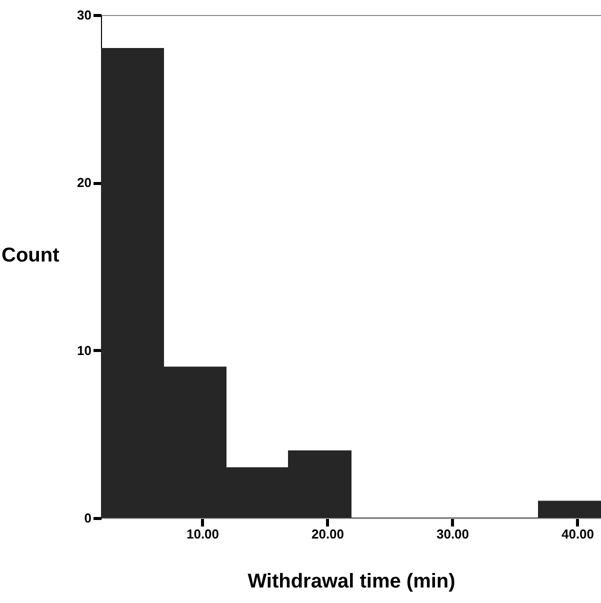 The width and height of the screenshot is (601, 603). Describe the element at coordinates (84, 182) in the screenshot. I see `y-tick-label: 20` at that location.